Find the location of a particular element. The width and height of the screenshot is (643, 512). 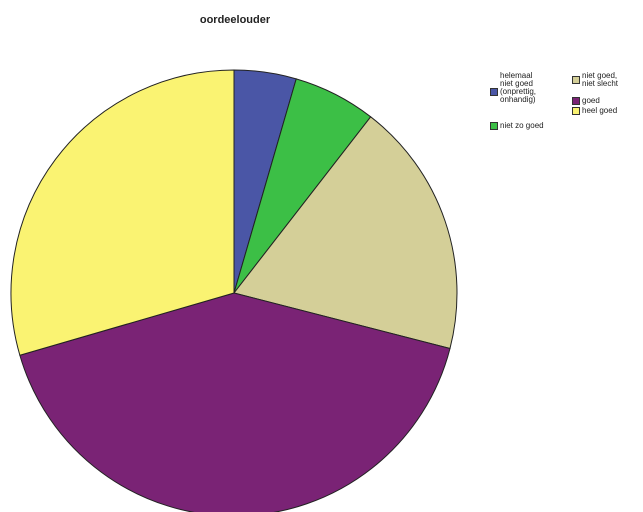

legend-label: goed is located at coordinates (591, 100).